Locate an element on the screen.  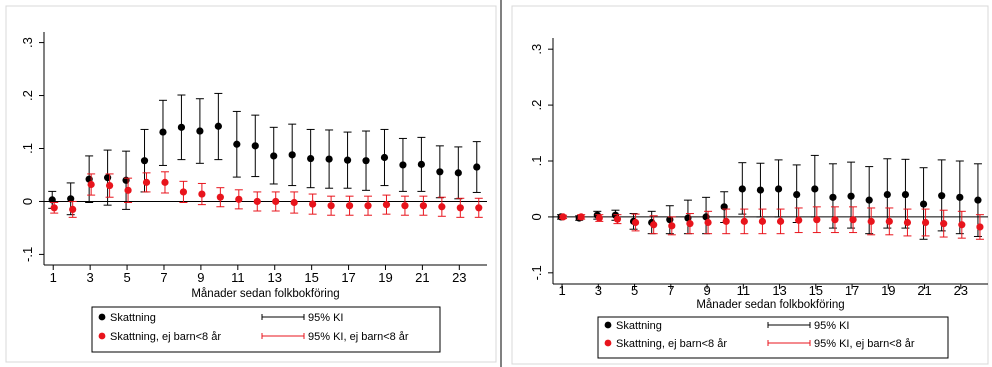
legend-entry: 95% KI, ej barn<8 år is located at coordinates (841, 344).